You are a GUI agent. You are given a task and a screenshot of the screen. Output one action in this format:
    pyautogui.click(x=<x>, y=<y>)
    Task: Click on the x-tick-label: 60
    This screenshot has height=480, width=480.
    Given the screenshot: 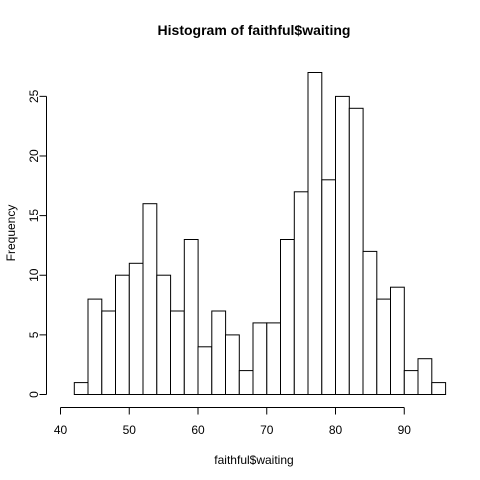 What is the action you would take?
    pyautogui.click(x=198, y=430)
    